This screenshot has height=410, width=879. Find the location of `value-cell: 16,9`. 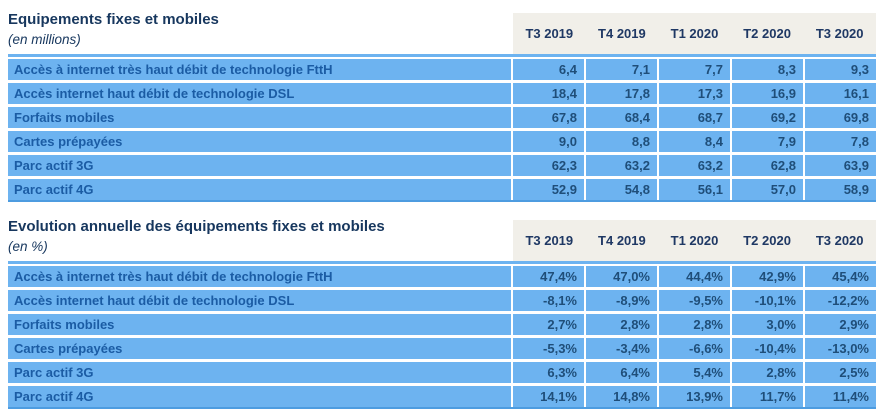

value-cell: 16,9 is located at coordinates (767, 93).